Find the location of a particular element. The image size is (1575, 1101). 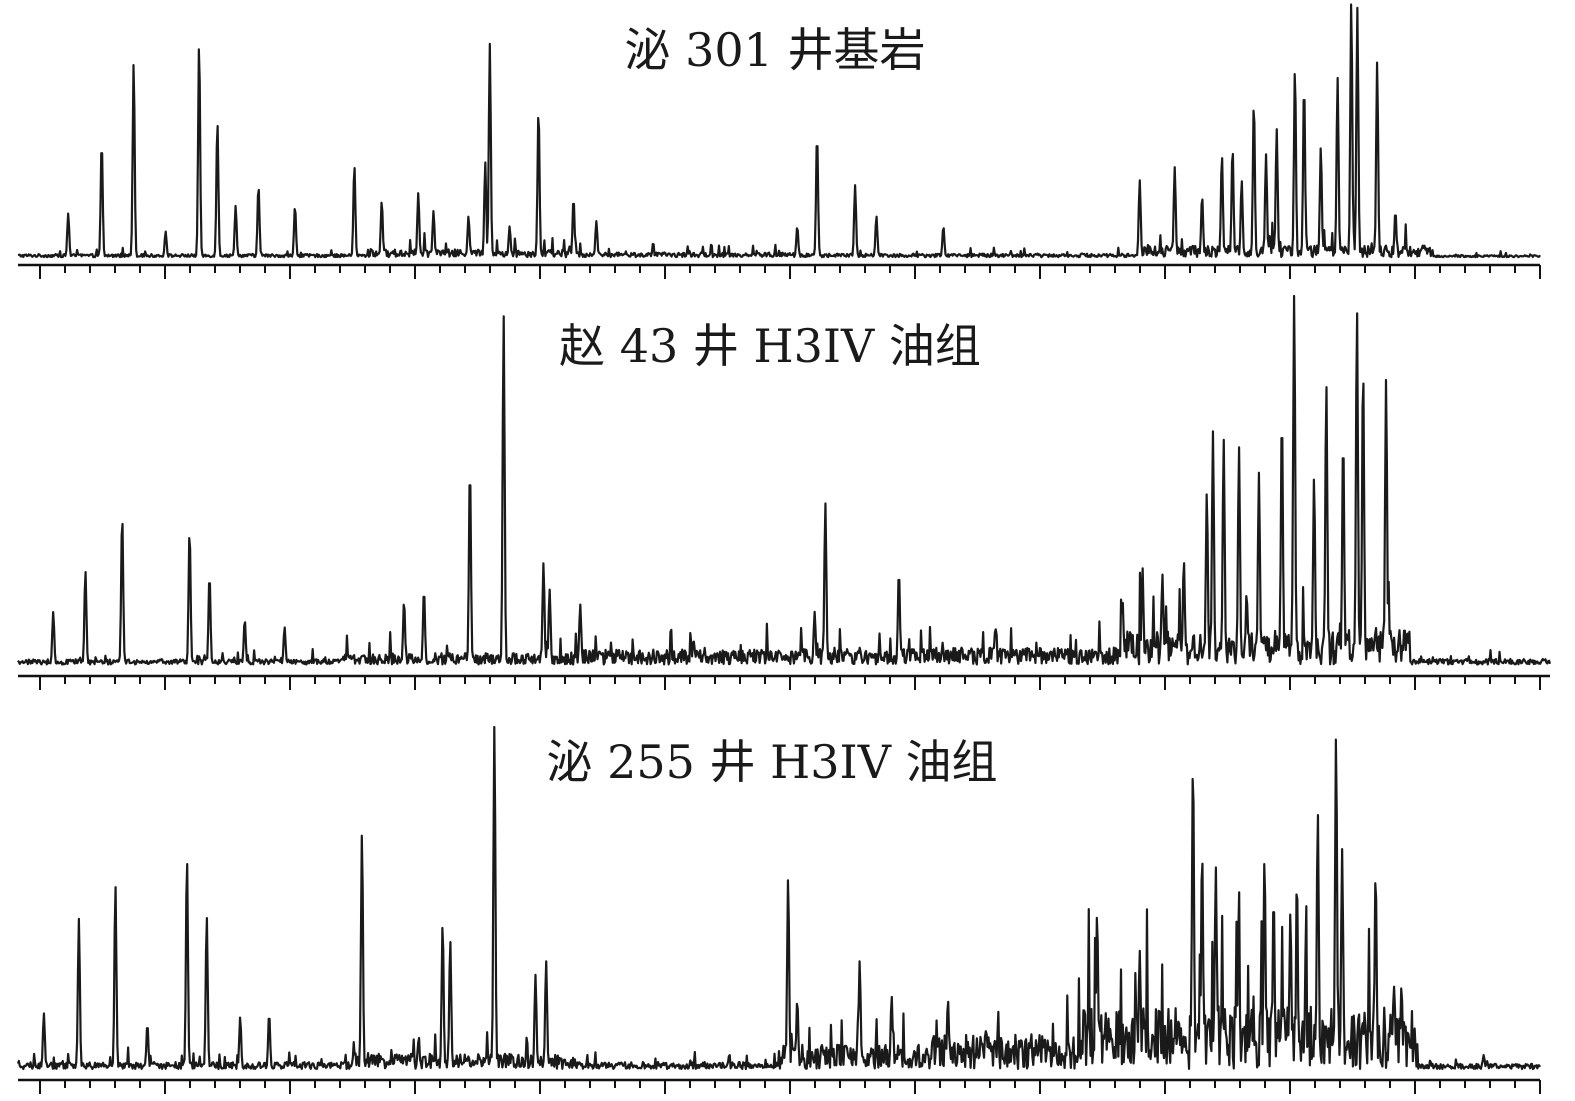

chart-title: 泌 255 井 H3IV 油组 is located at coordinates (771, 762).